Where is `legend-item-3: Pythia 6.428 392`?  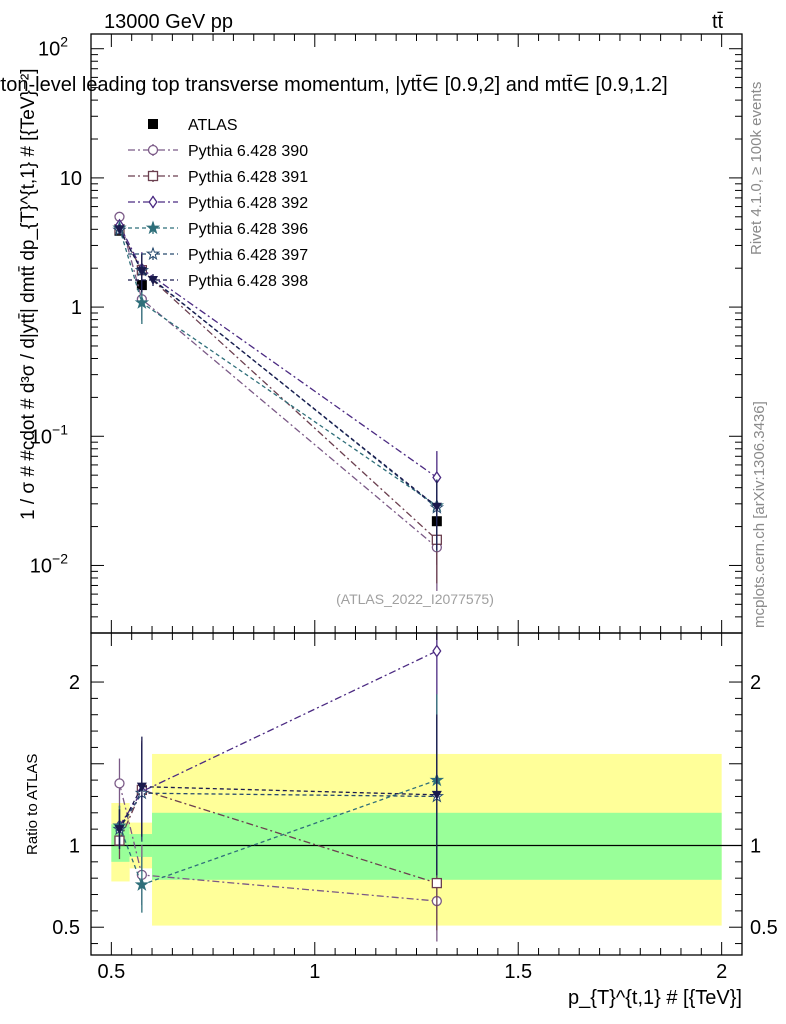 legend-item-3: Pythia 6.428 392 is located at coordinates (218, 203).